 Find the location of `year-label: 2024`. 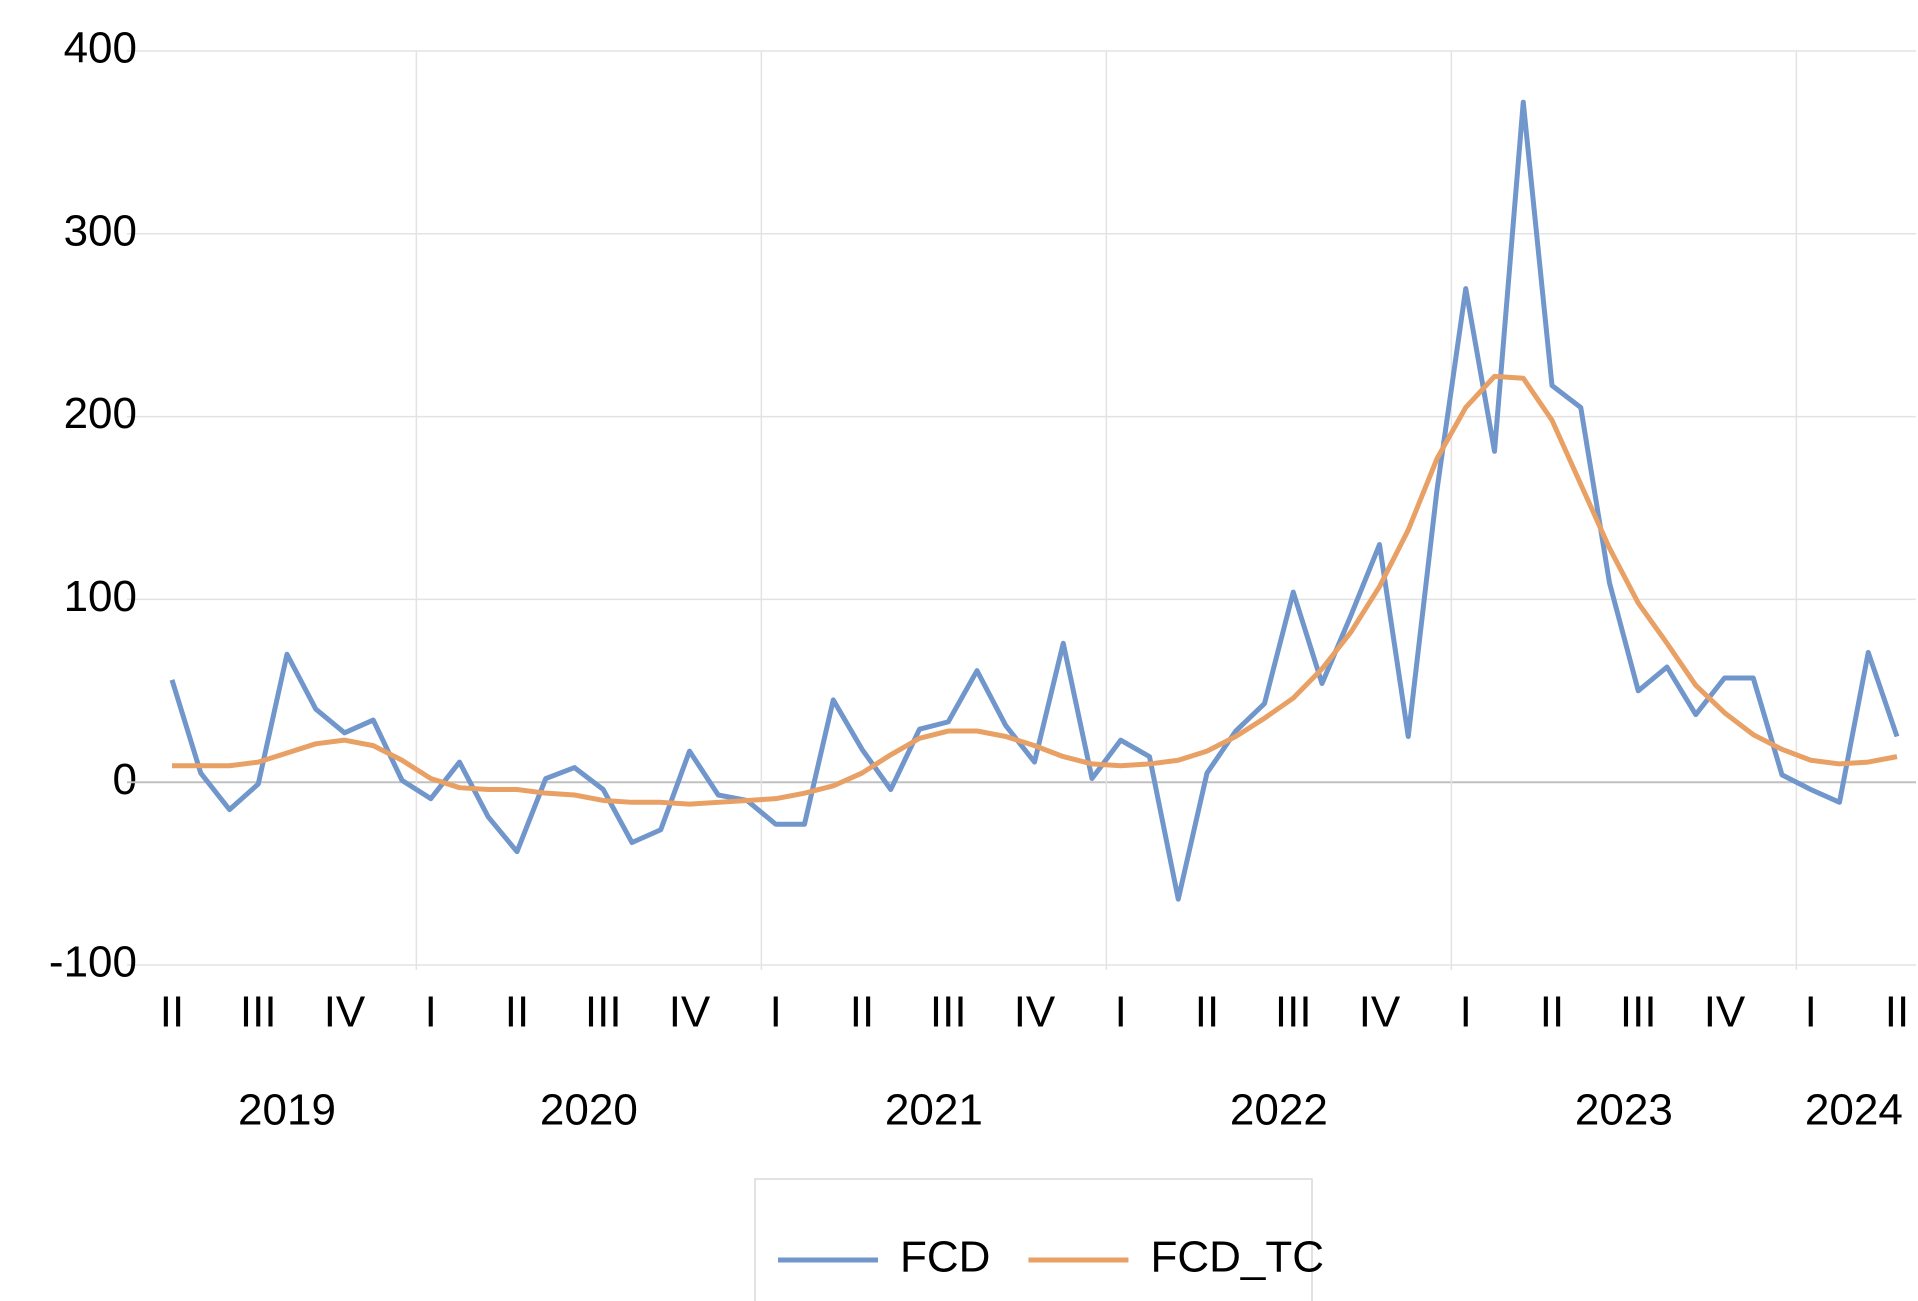

year-label: 2024 is located at coordinates (1854, 1110).